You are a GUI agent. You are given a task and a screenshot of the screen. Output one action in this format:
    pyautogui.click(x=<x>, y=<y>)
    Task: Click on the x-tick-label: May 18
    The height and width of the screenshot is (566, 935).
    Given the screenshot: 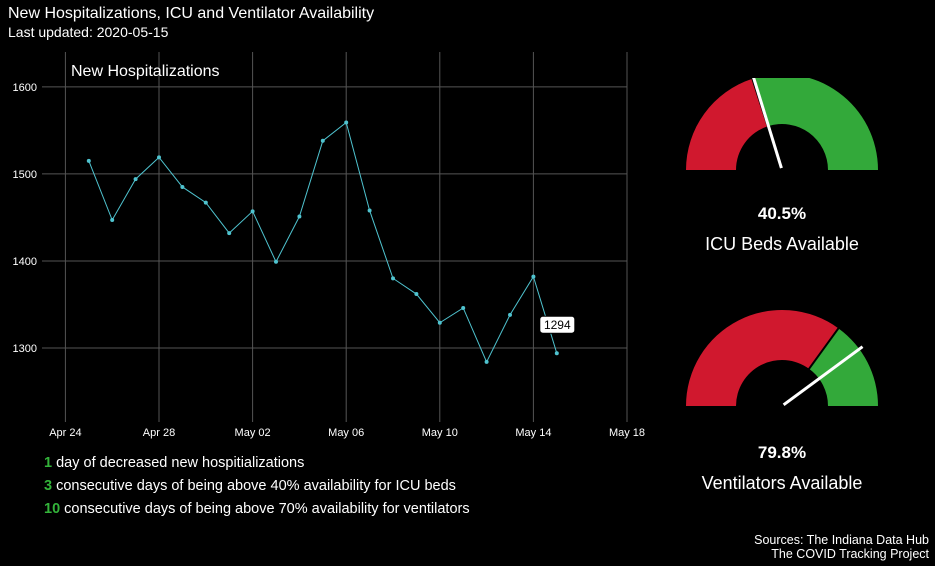 What is the action you would take?
    pyautogui.click(x=627, y=433)
    